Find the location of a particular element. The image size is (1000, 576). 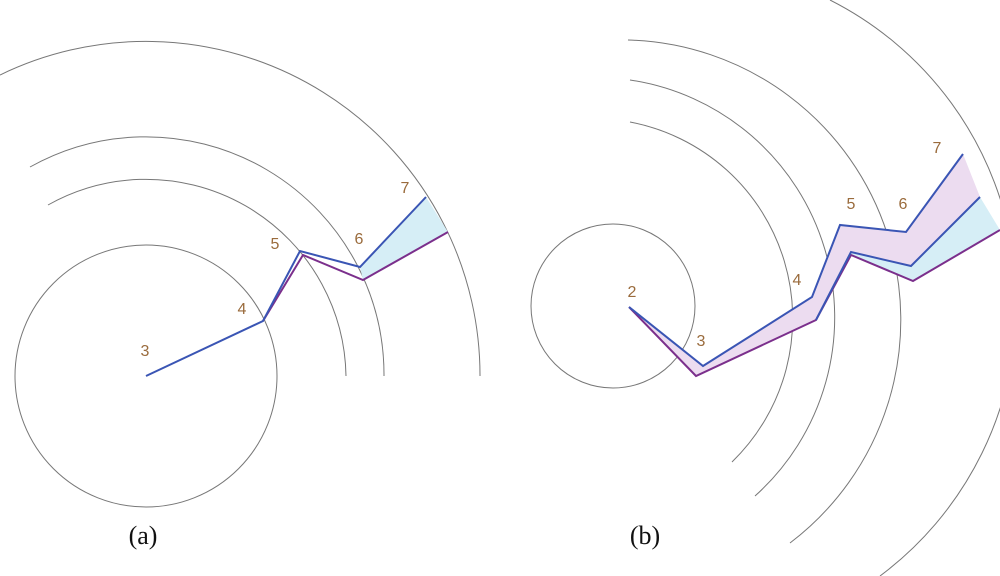

caption: (b) is located at coordinates (645, 535).